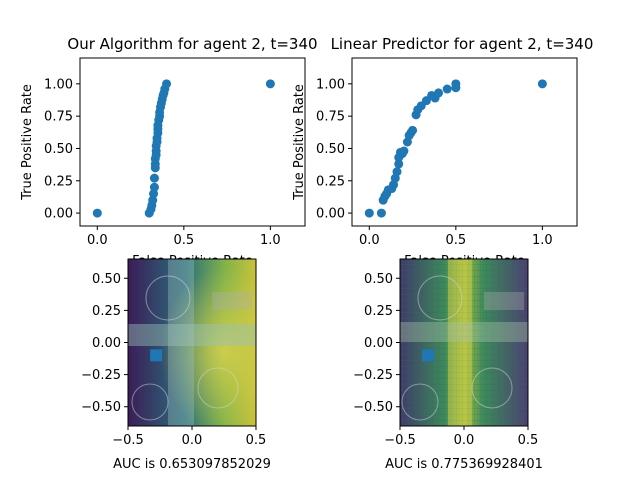 This screenshot has width=640, height=480. I want to click on auc-label: AUC is 0.653097852029, so click(192, 464).